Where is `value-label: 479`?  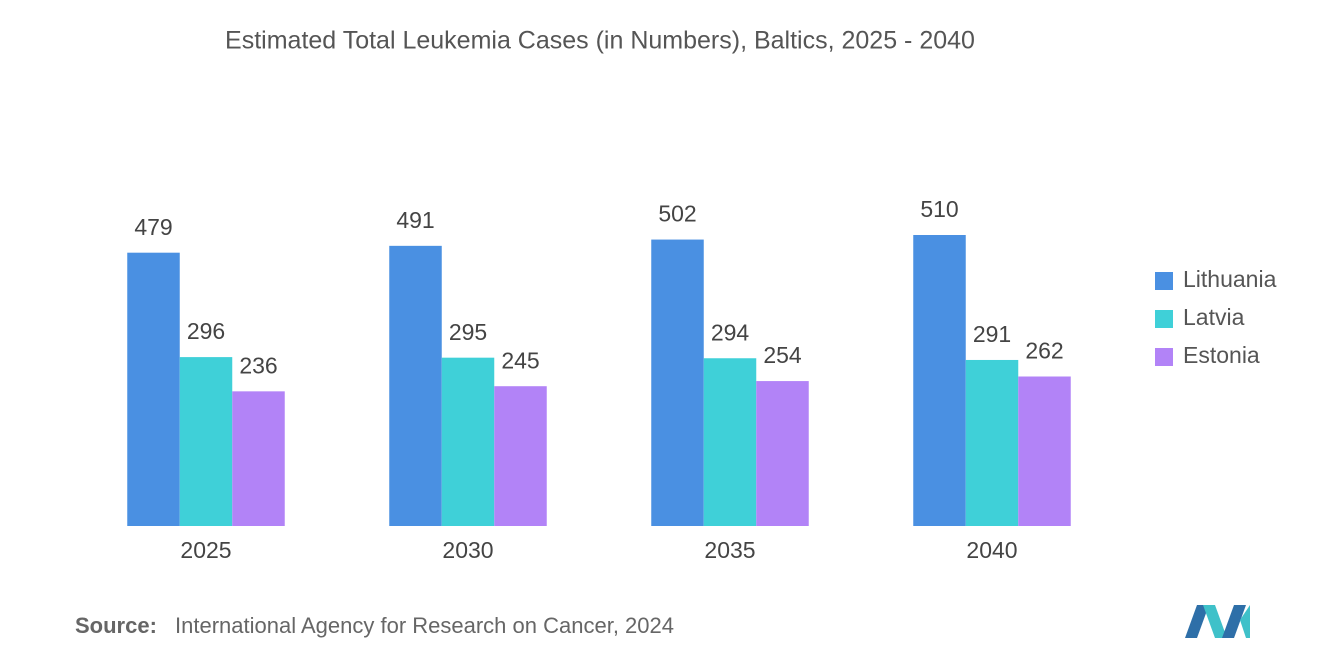
value-label: 479 is located at coordinates (153, 227).